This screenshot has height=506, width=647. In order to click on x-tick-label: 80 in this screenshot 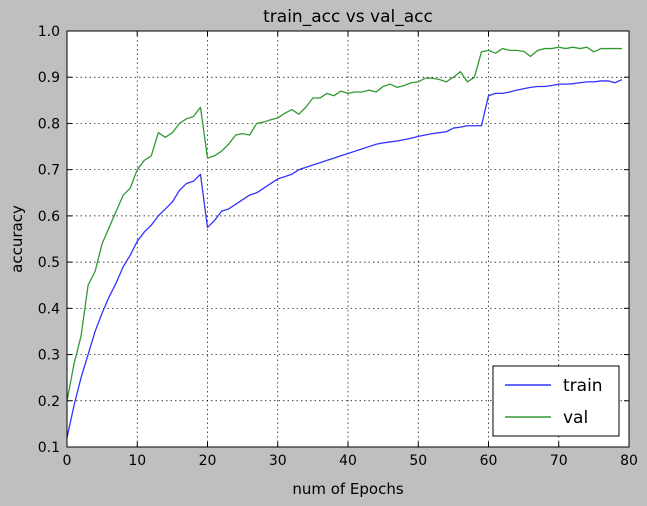, I will do `click(629, 461)`.